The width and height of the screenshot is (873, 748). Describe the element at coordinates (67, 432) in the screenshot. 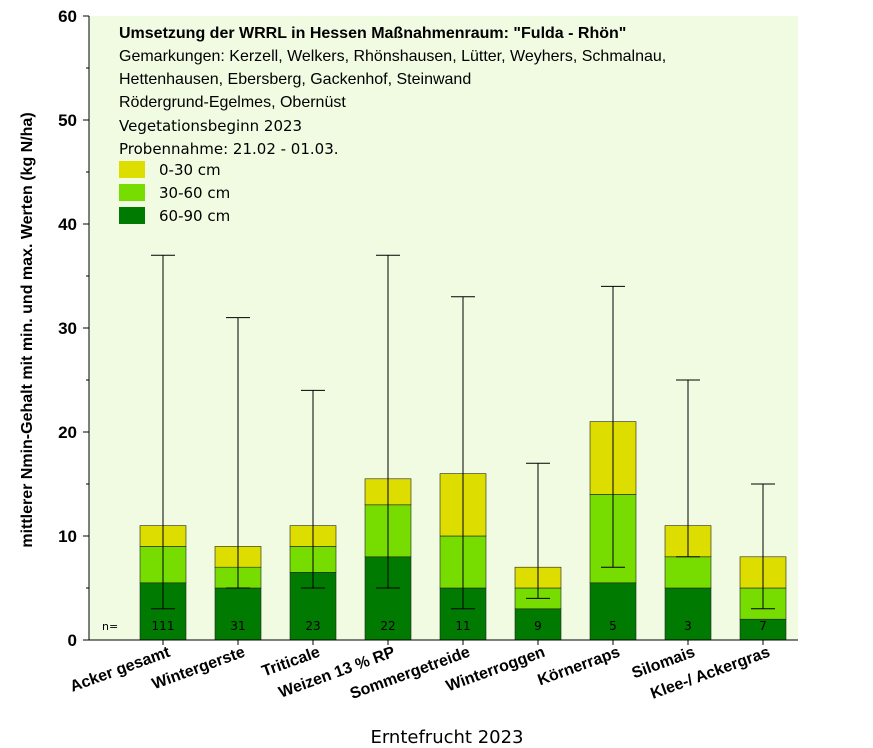

I see `y-tick-label: 20` at that location.